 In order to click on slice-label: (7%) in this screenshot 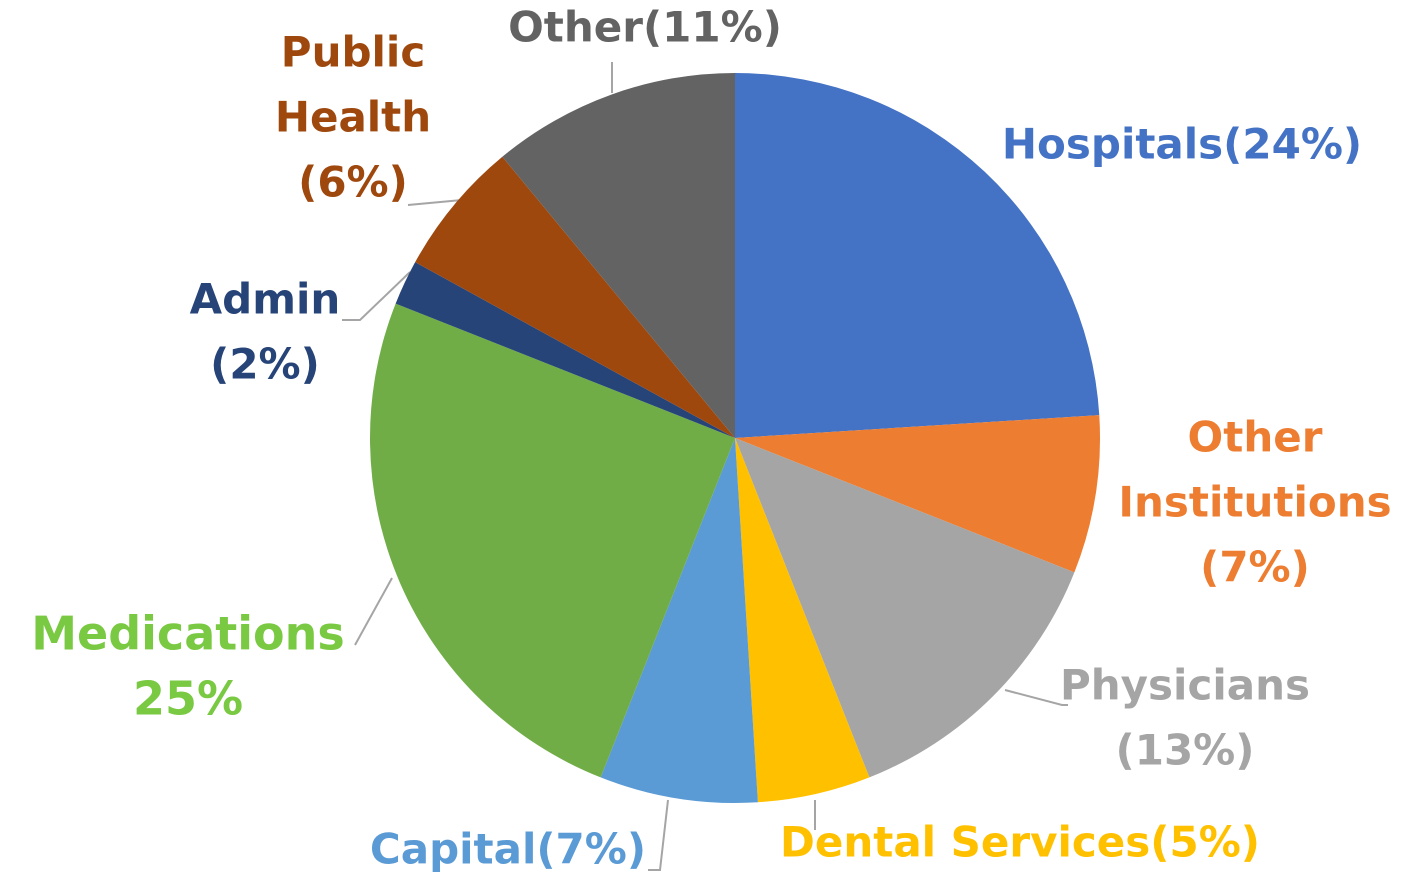, I will do `click(1255, 567)`.